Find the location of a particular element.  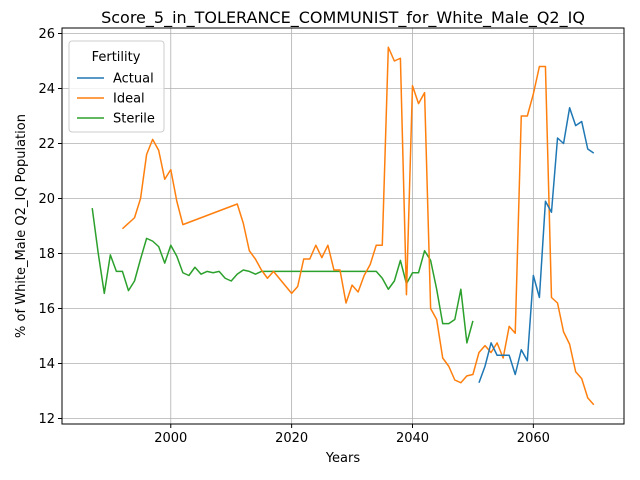

x-tick-label: 2040 is located at coordinates (412, 438).